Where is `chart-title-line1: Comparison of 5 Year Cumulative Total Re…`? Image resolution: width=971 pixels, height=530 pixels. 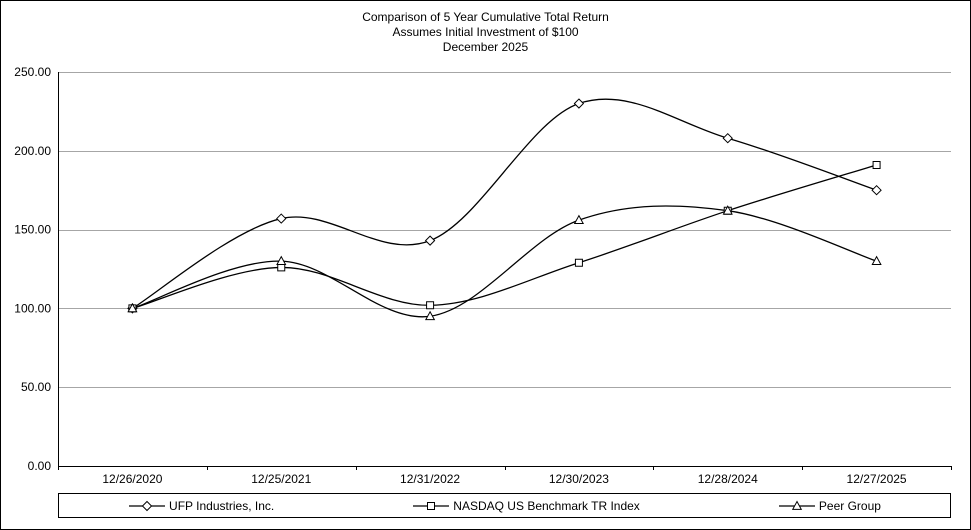 chart-title-line1: Comparison of 5 Year Cumulative Total Re… is located at coordinates (485, 17).